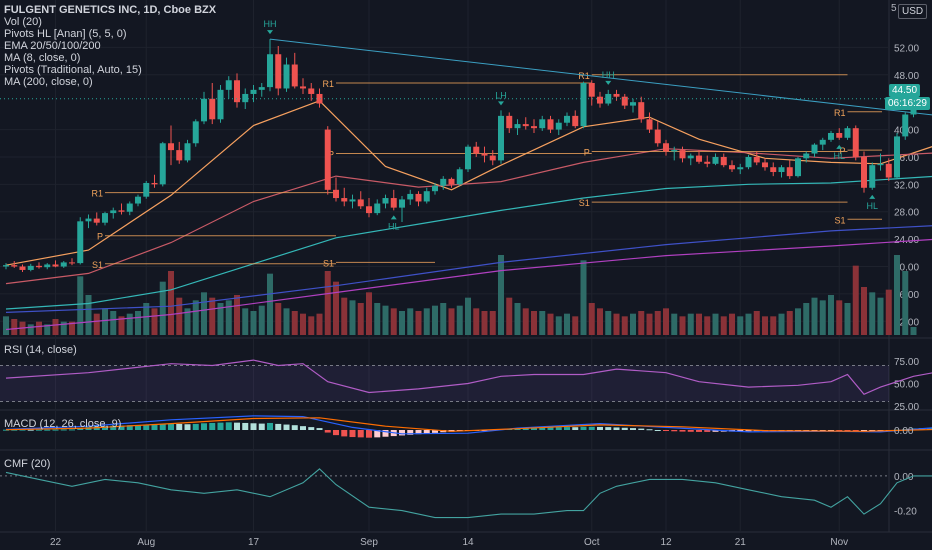 The height and width of the screenshot is (550, 932). Describe the element at coordinates (906, 48) in the screenshot. I see `price-axis-tick: 52.00` at that location.